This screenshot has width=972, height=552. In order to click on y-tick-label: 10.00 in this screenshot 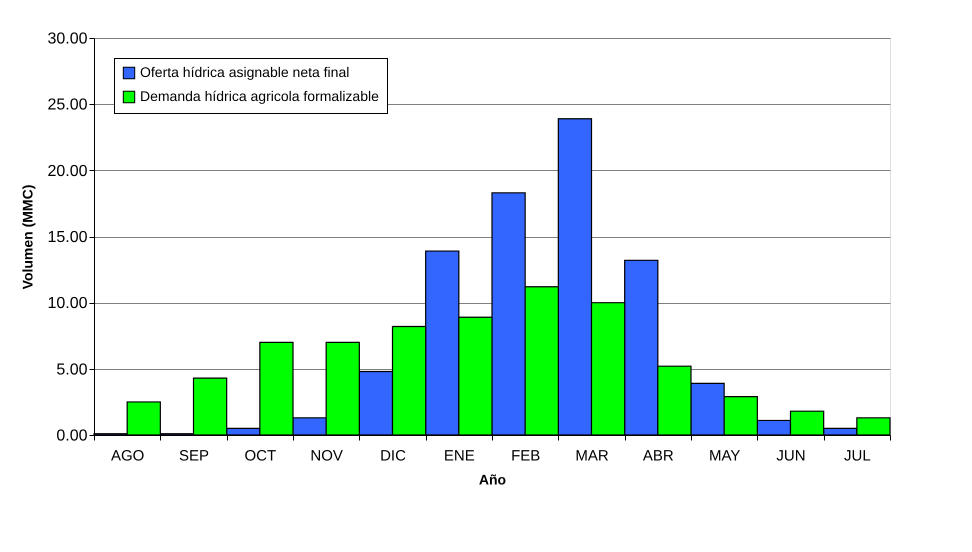, I will do `click(67, 303)`.